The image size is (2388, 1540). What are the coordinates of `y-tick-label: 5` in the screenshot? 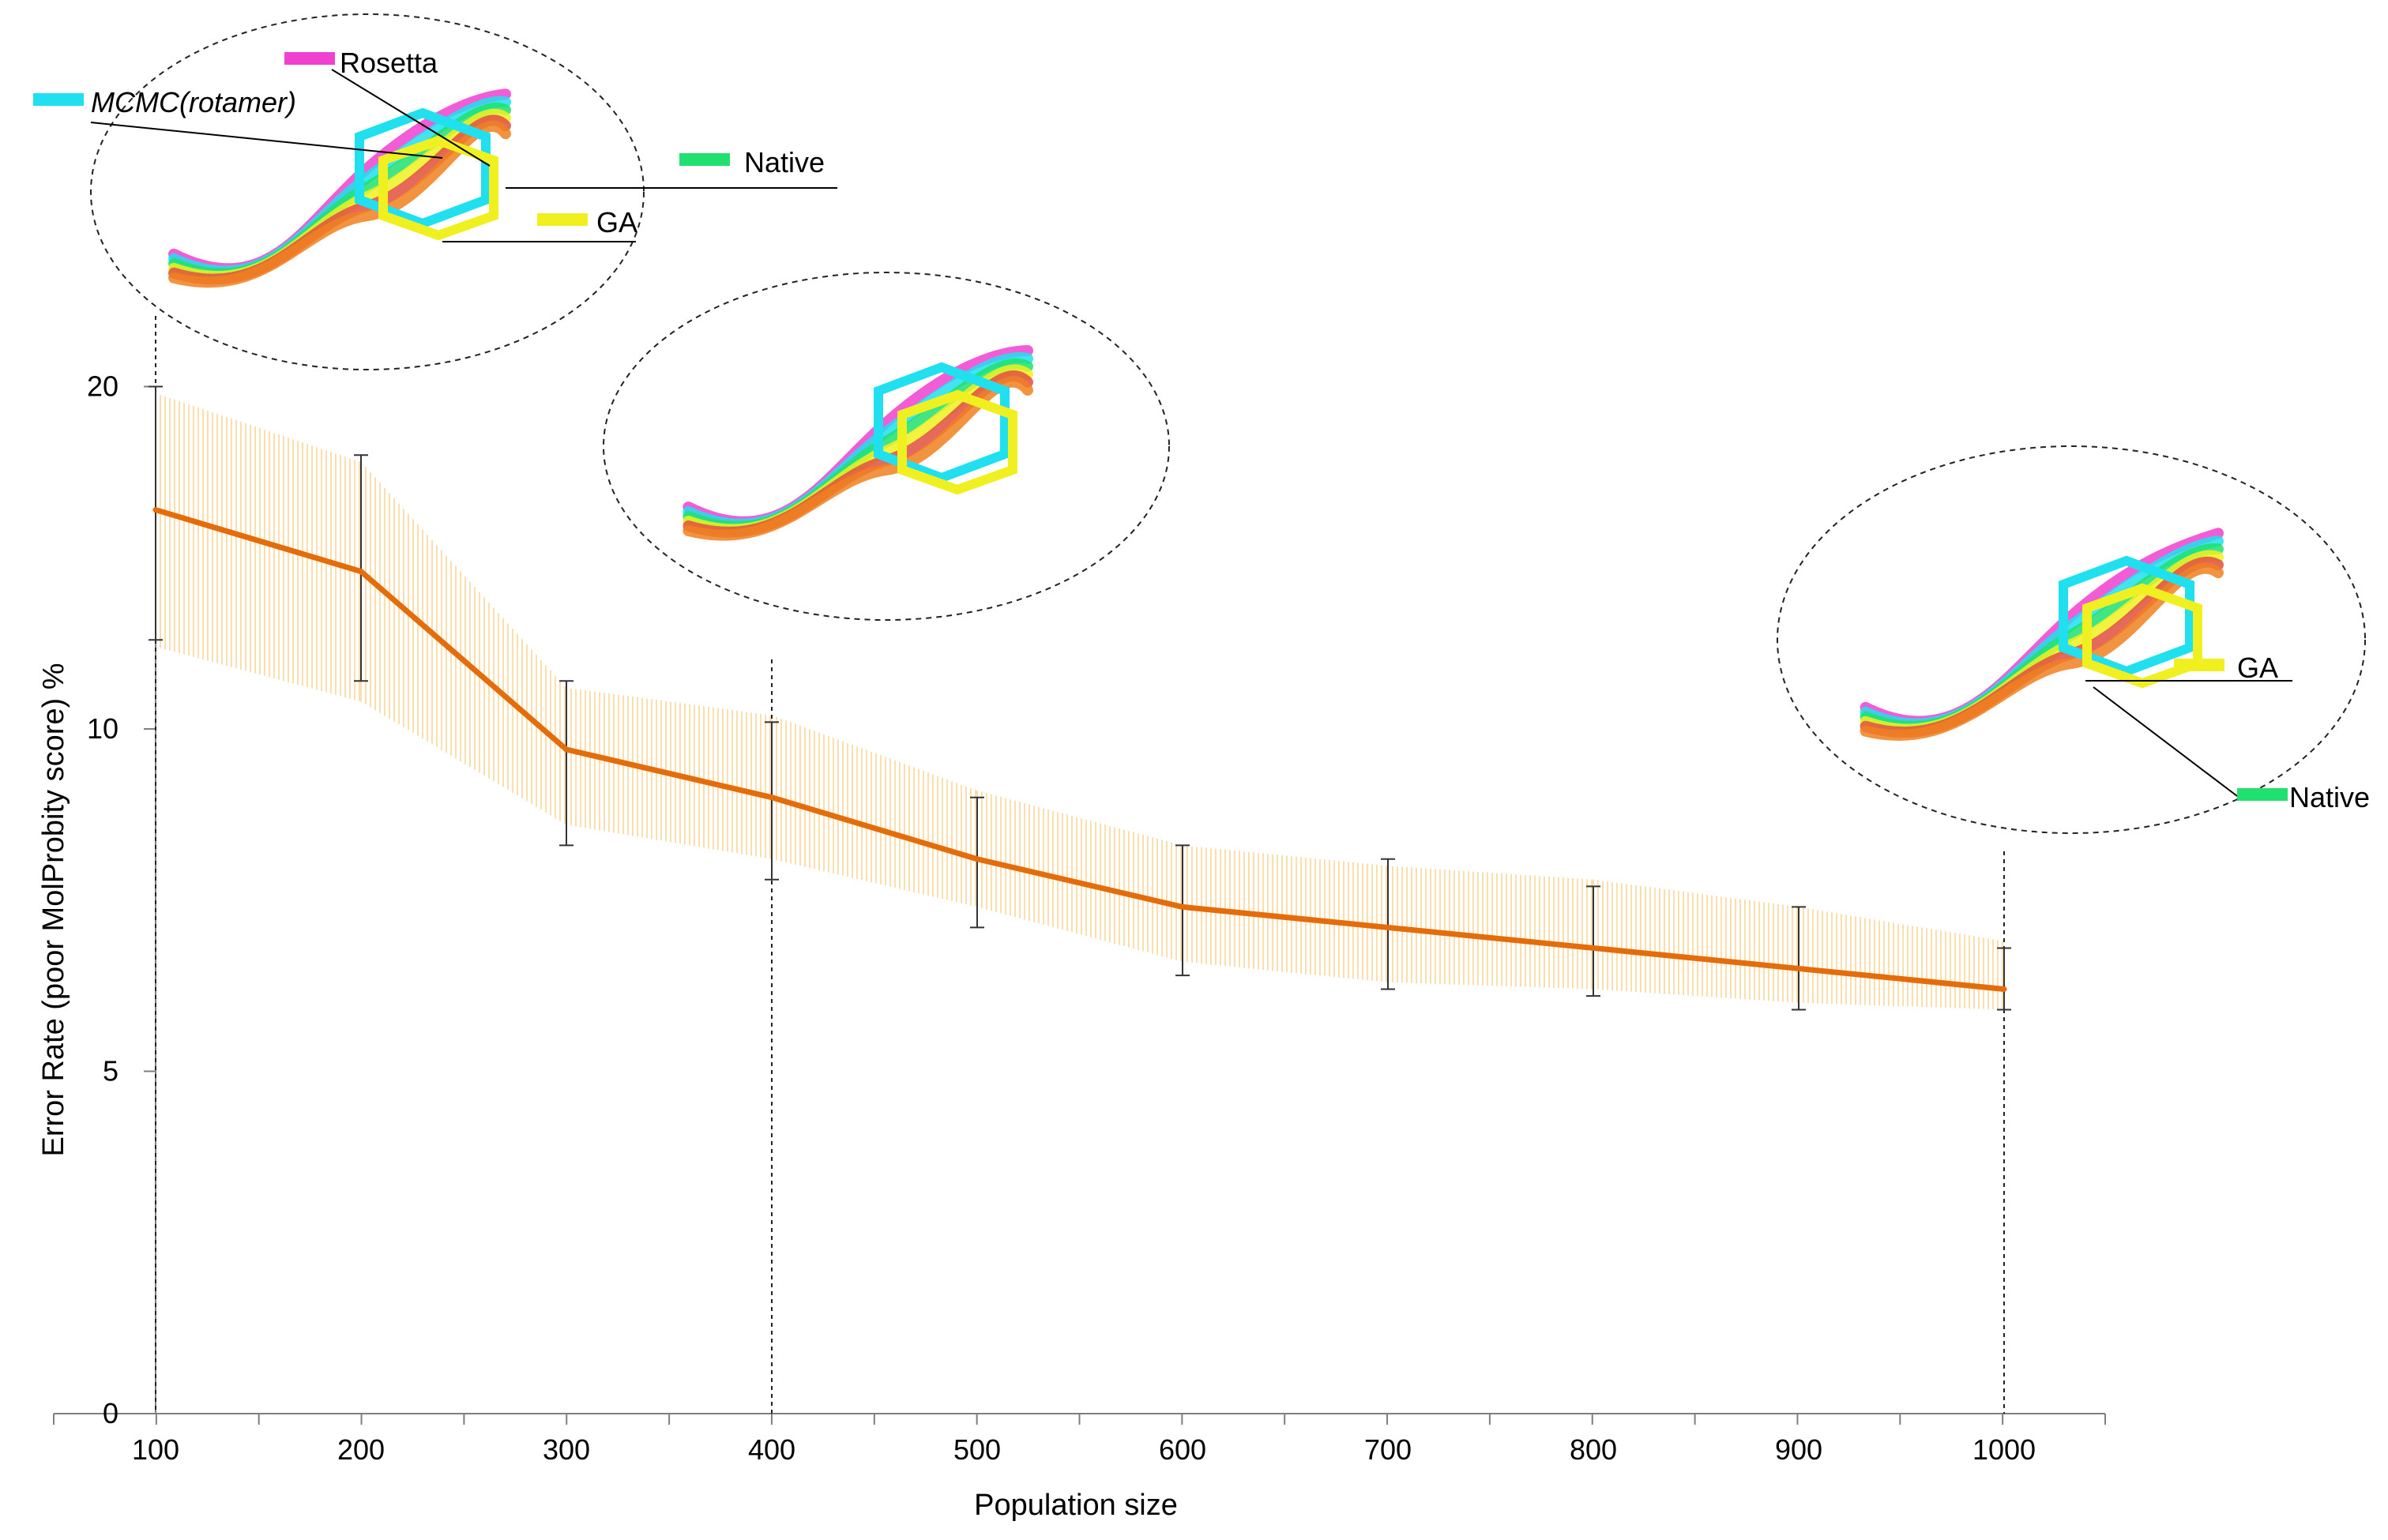 It's located at (110, 1071).